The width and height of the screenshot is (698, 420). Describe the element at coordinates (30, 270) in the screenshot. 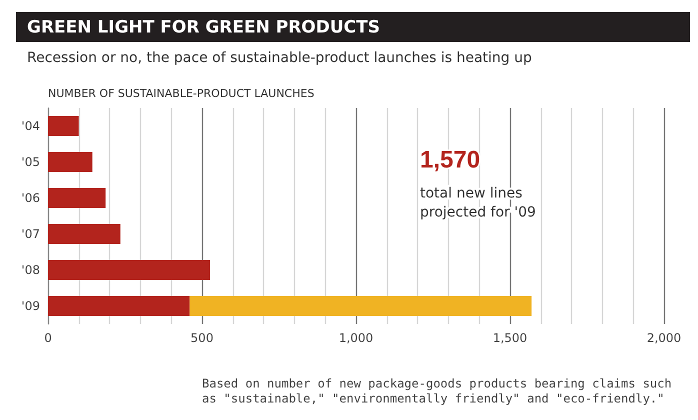

I see `y-tick-label: '08` at that location.